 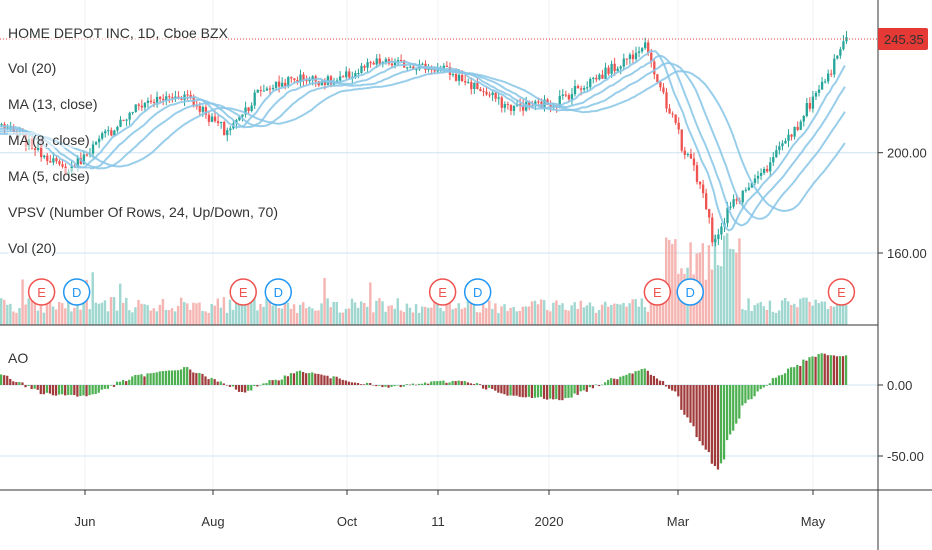 What do you see at coordinates (18, 358) in the screenshot?
I see `indicator-ao: AO` at bounding box center [18, 358].